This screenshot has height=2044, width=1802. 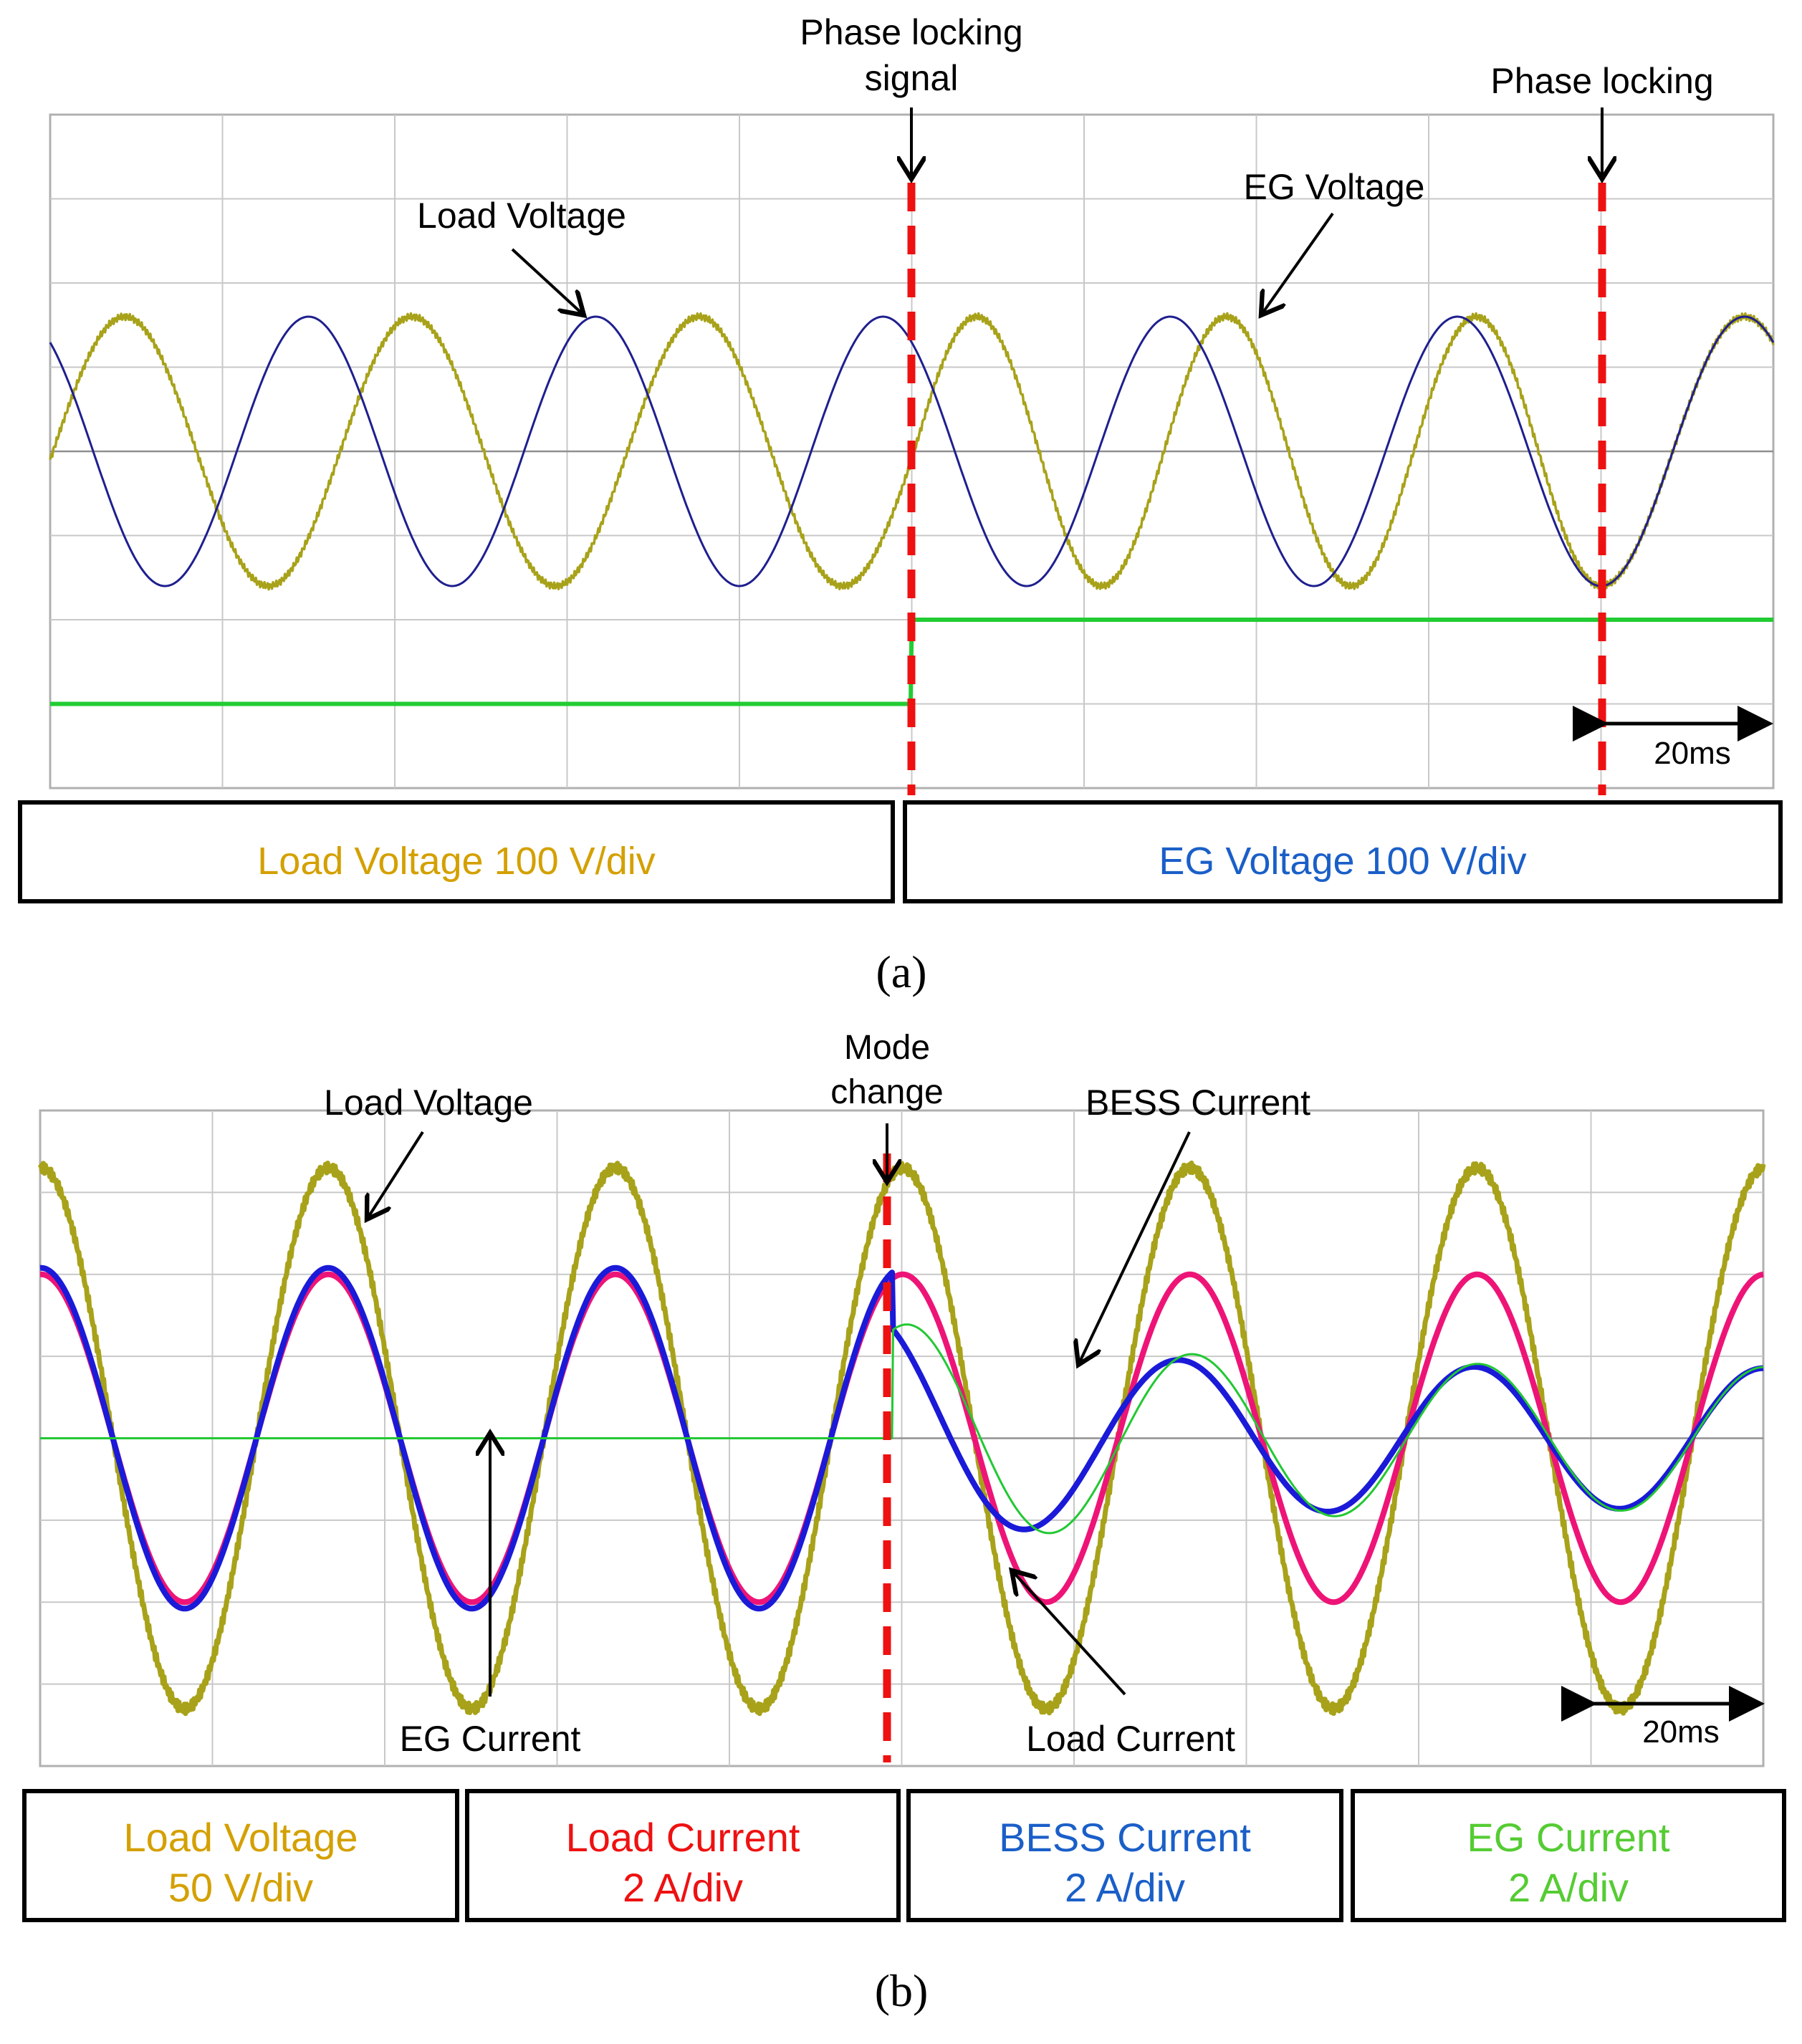 What do you see at coordinates (1692, 754) in the screenshot?
I see `time-scale-label-a: 20ms` at bounding box center [1692, 754].